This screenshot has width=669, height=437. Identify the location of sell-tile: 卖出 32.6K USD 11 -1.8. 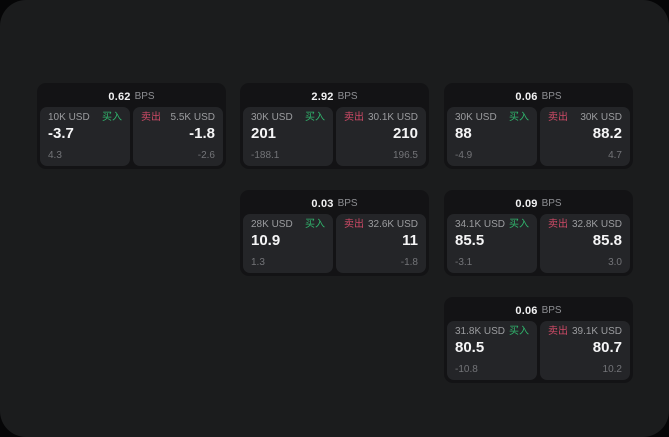
(381, 243).